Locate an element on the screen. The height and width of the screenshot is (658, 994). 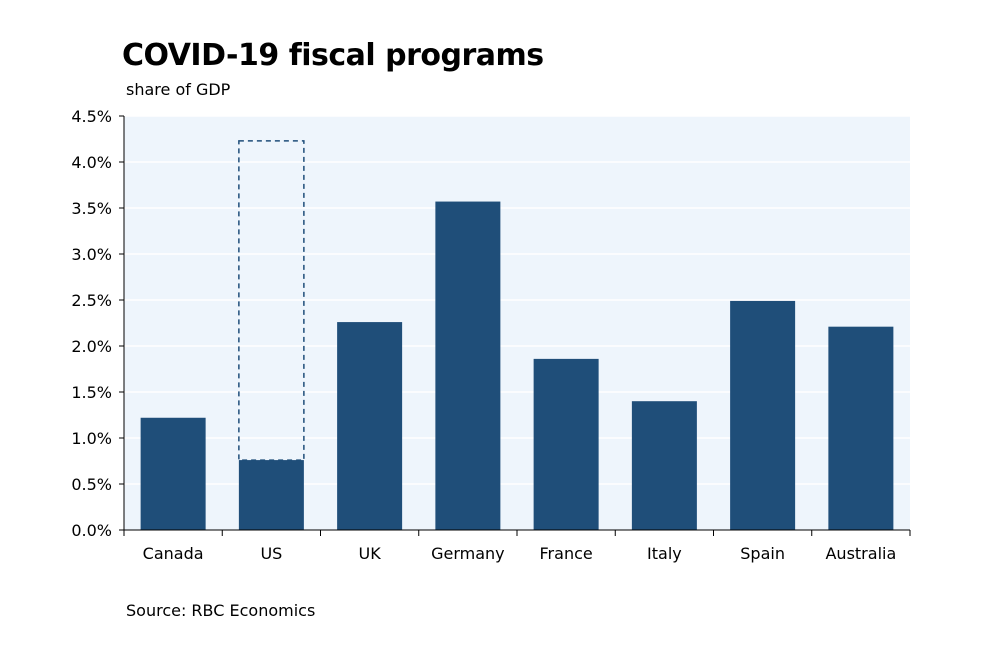
bar-uk is located at coordinates (370, 426).